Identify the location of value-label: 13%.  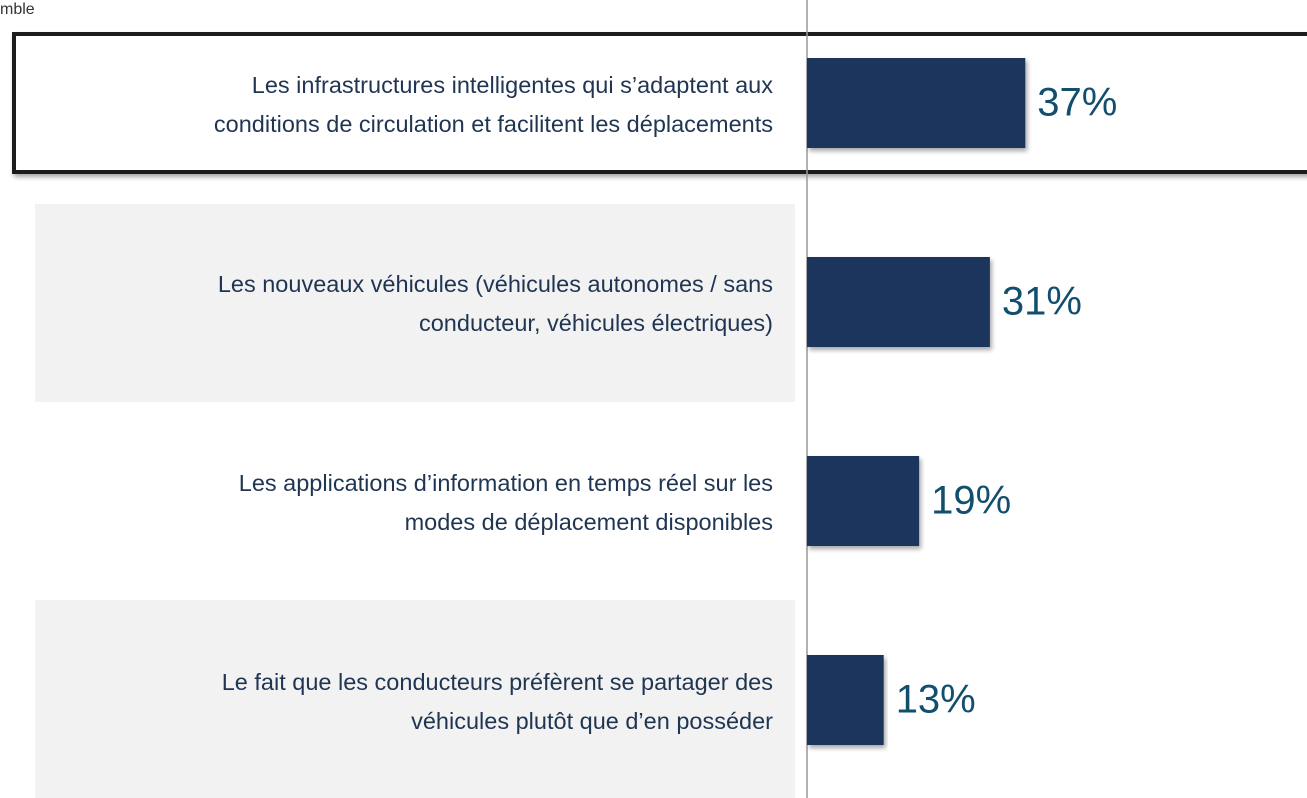
(936, 700).